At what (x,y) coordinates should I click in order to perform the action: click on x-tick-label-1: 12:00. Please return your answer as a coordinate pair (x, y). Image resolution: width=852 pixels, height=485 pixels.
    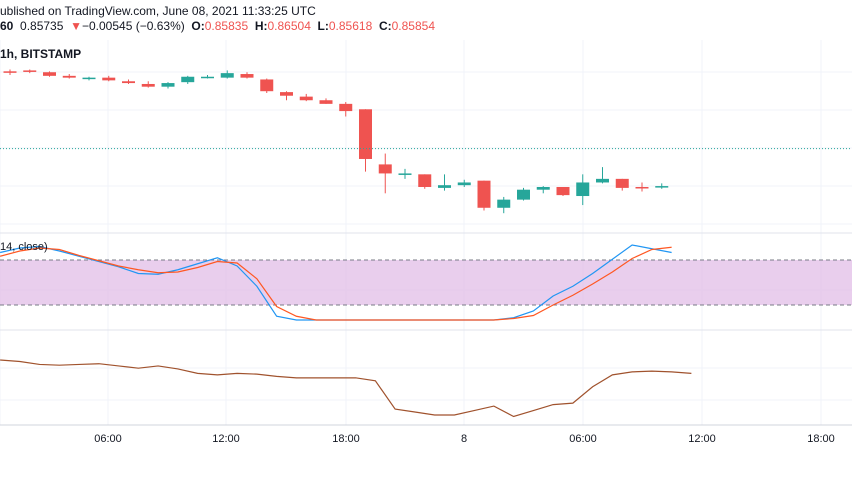
    Looking at the image, I should click on (226, 439).